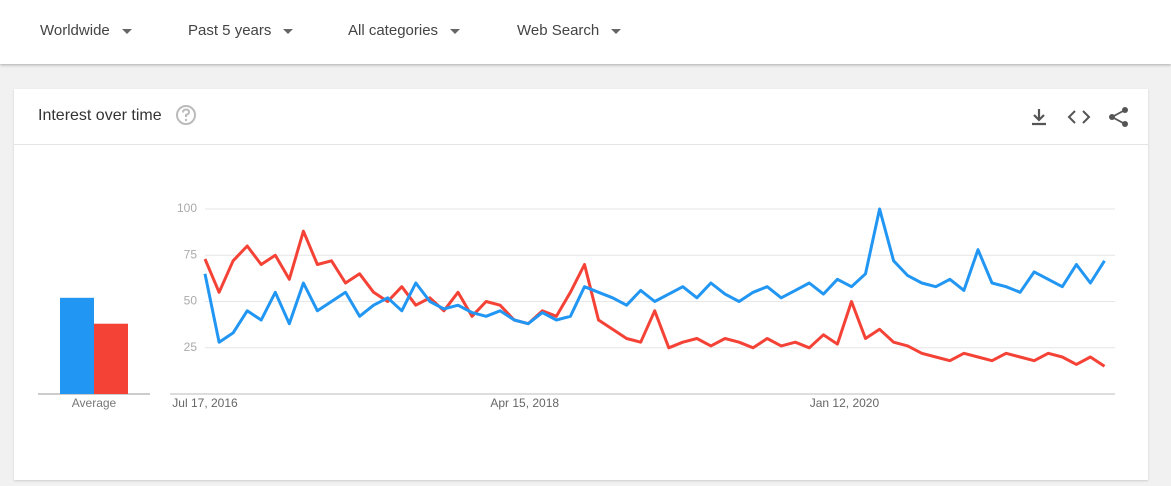 The image size is (1171, 486). I want to click on filter: Web Search, so click(569, 30).